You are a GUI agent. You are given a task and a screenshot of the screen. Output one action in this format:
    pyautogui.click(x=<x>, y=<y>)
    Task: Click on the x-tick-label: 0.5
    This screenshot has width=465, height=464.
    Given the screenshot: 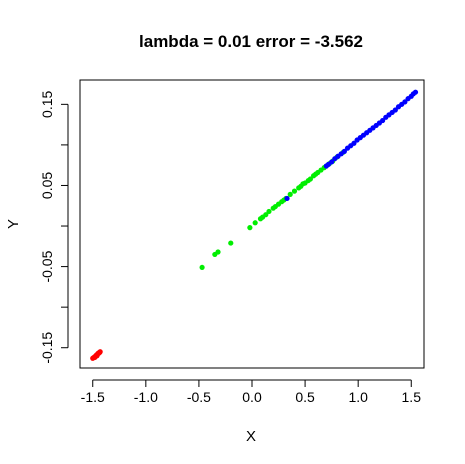 What is the action you would take?
    pyautogui.click(x=305, y=397)
    